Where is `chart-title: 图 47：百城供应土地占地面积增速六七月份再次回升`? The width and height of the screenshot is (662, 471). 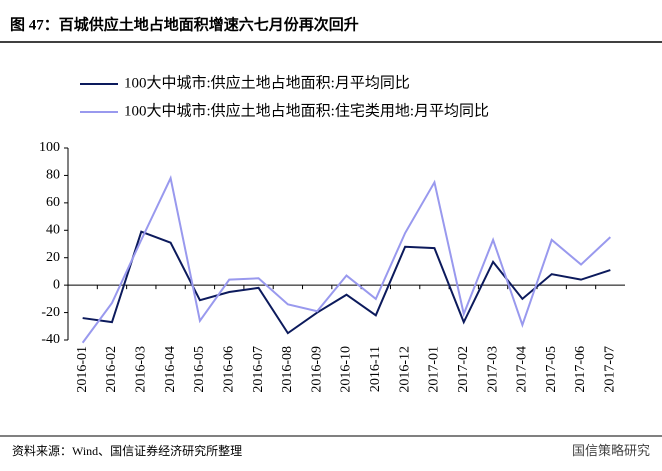 chart-title: 图 47：百城供应土地占地面积增速六七月份再次回升 is located at coordinates (184, 24).